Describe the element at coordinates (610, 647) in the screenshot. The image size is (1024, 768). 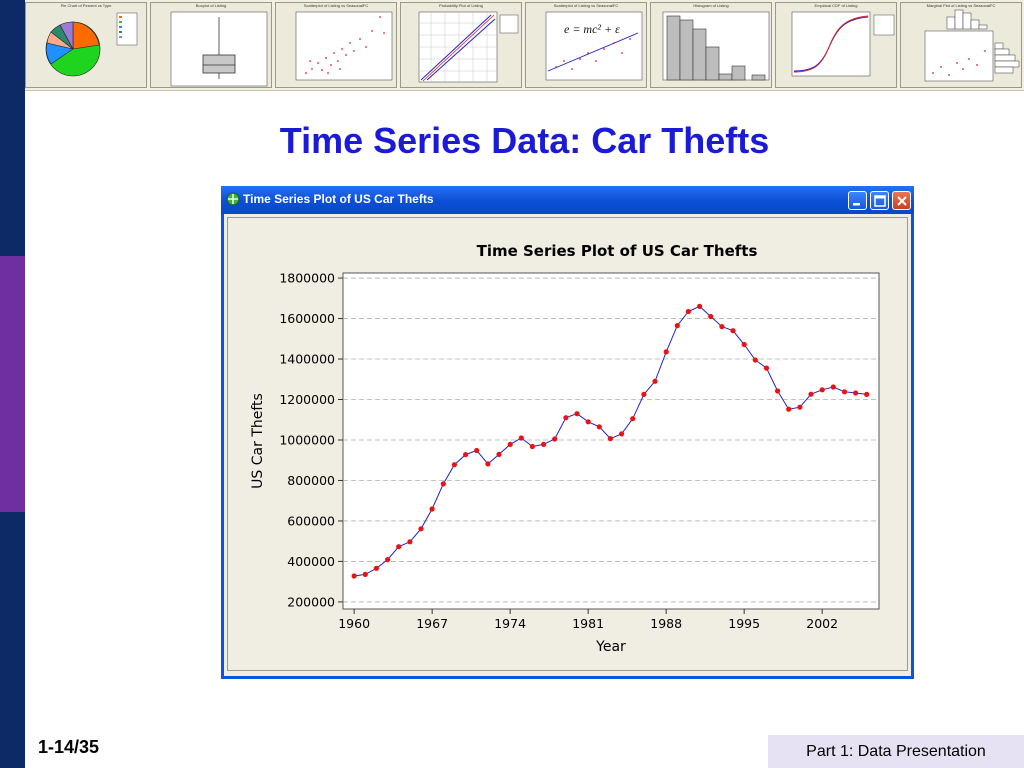
I see `x-axis-label: Year` at that location.